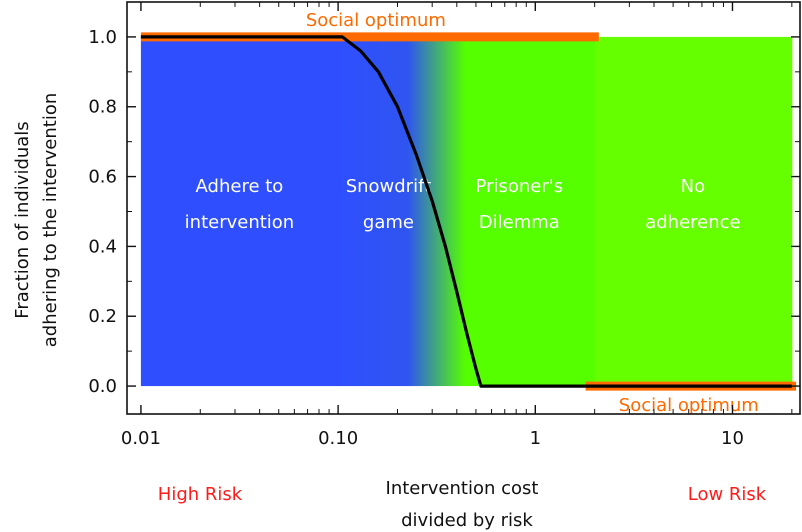 The width and height of the screenshot is (802, 532). What do you see at coordinates (22, 219) in the screenshot?
I see `y-axis-title-line-1: Fraction of individuals` at bounding box center [22, 219].